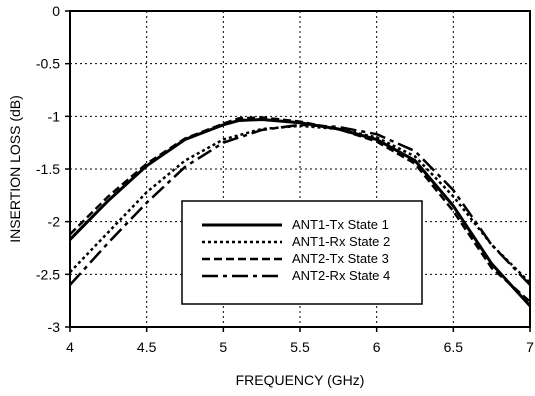  Describe the element at coordinates (54, 327) in the screenshot. I see `y-tick-label: -3` at that location.